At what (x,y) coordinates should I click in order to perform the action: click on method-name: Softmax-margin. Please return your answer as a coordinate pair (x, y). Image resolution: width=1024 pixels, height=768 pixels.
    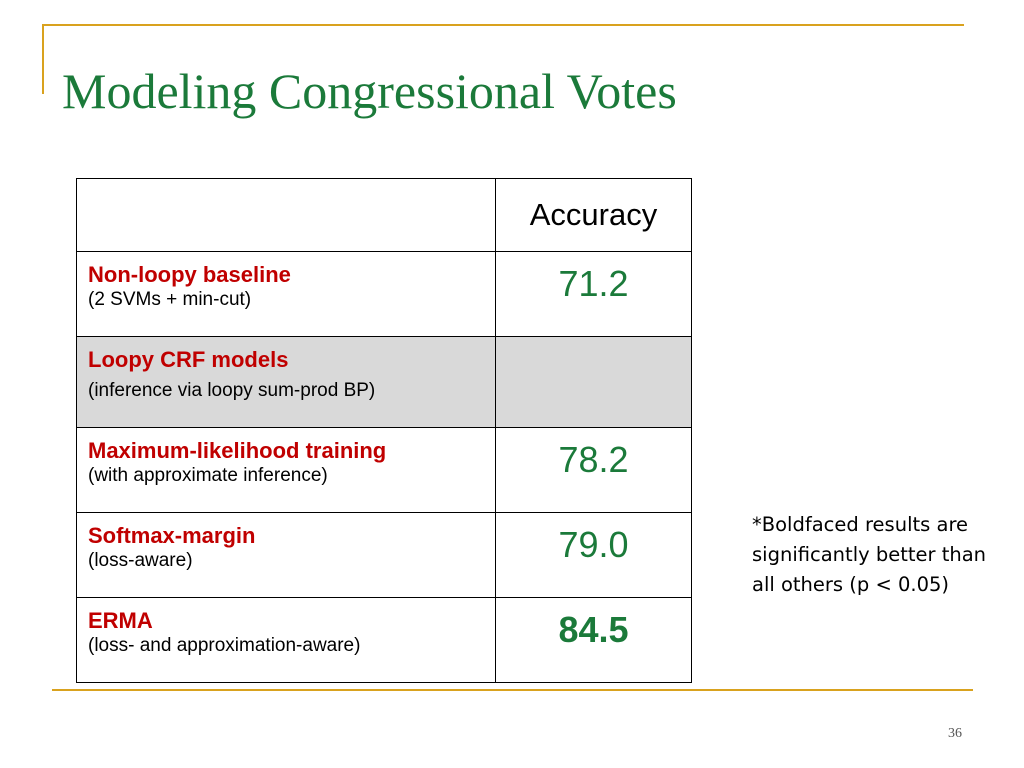
    Looking at the image, I should click on (172, 535).